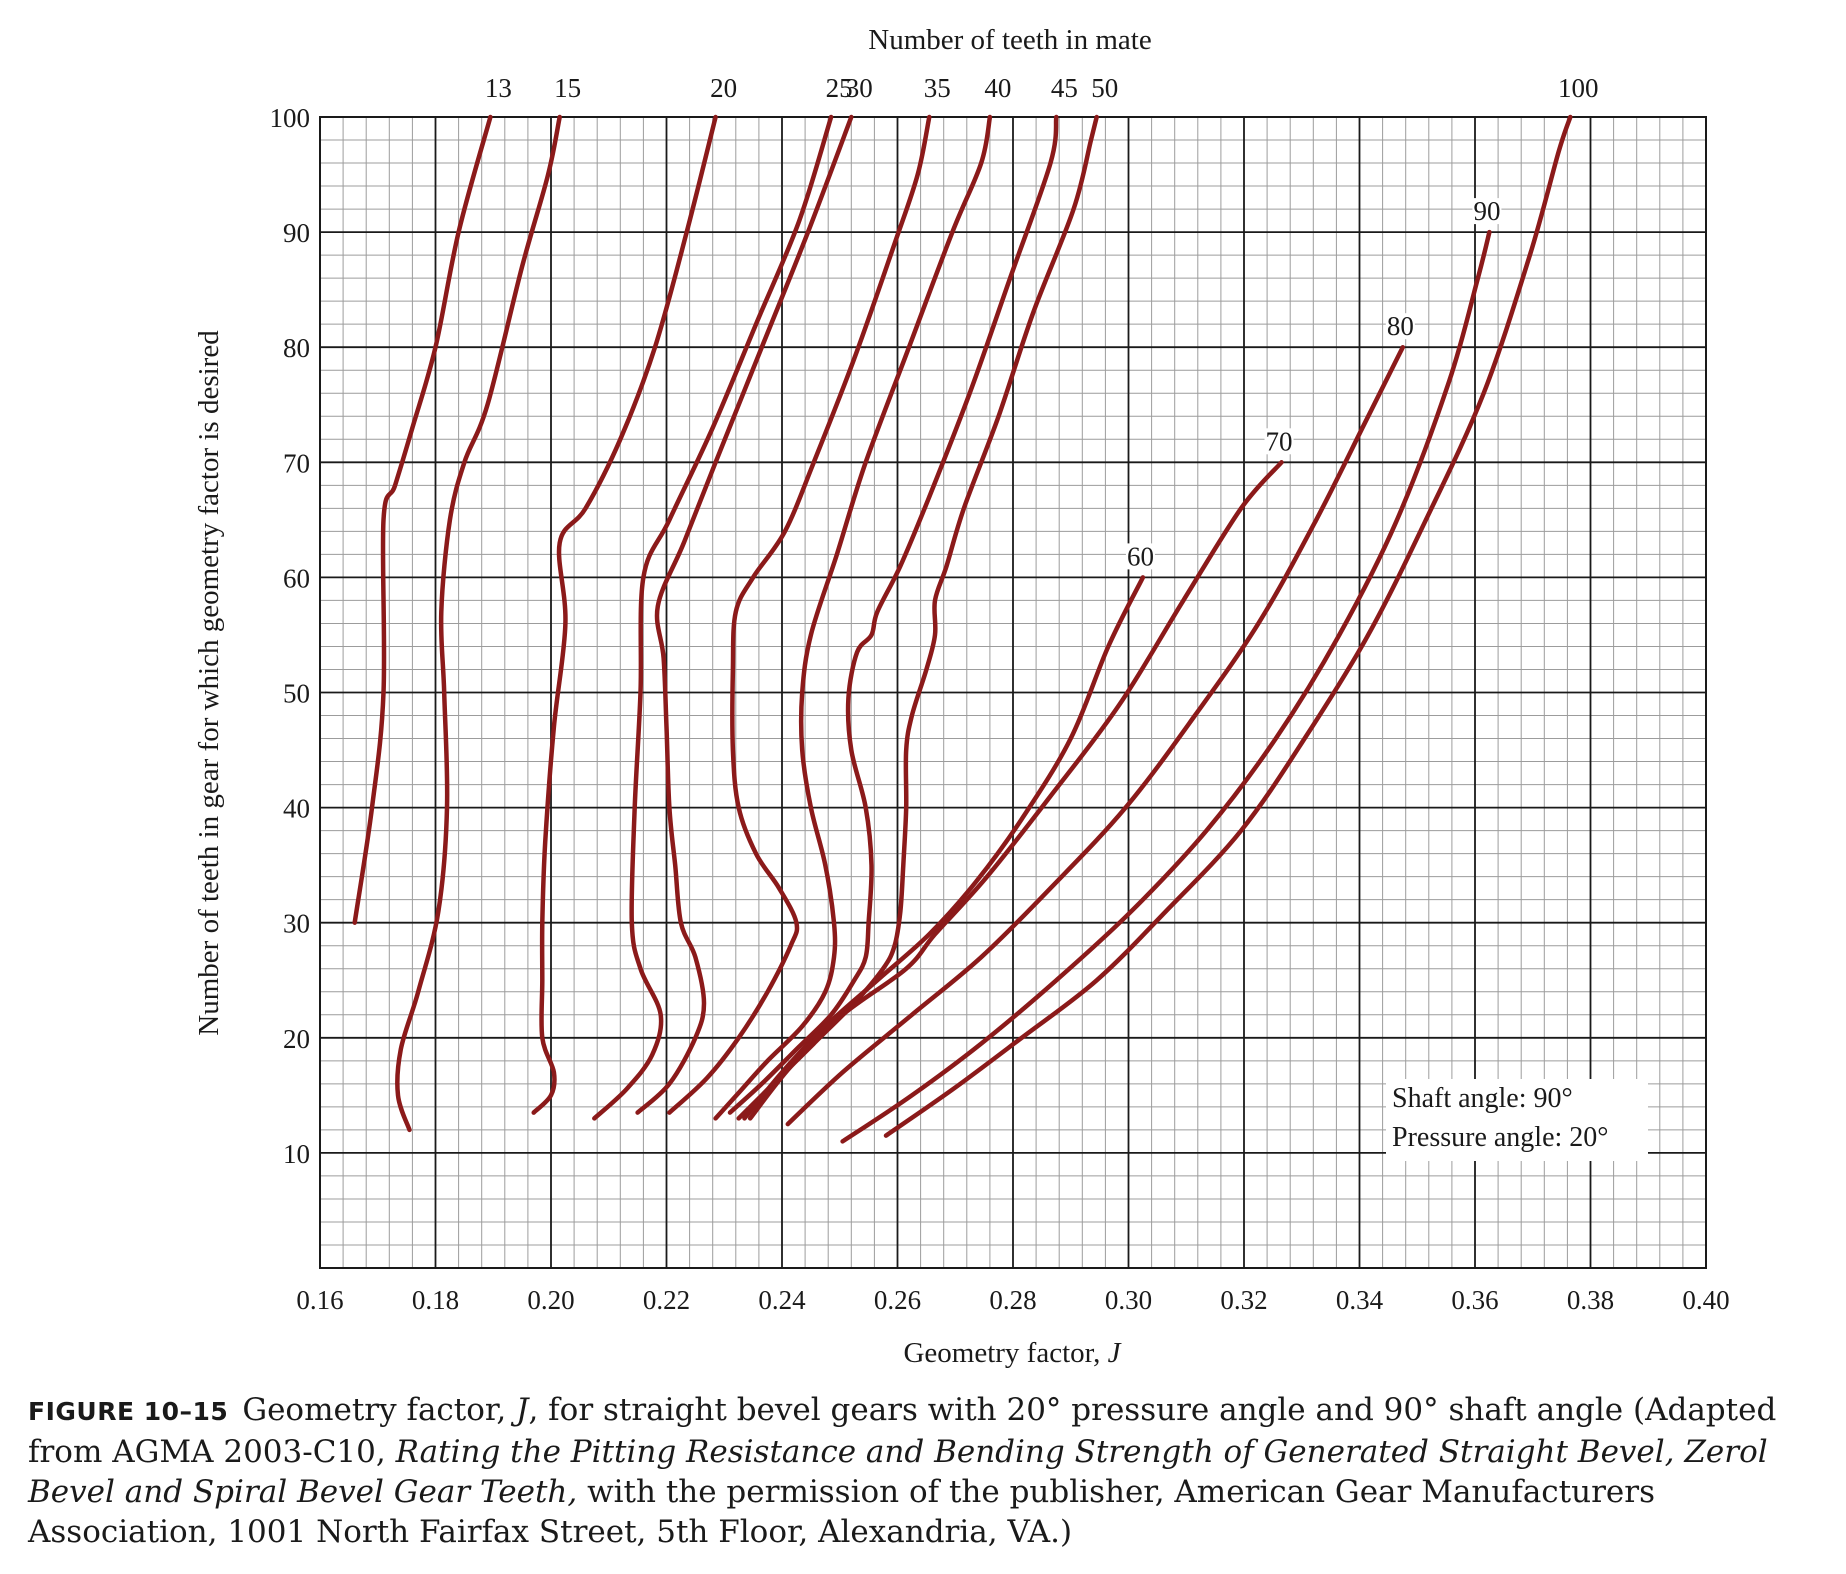 The height and width of the screenshot is (1574, 1846). I want to click on curve-label-80: 80, so click(1400, 326).